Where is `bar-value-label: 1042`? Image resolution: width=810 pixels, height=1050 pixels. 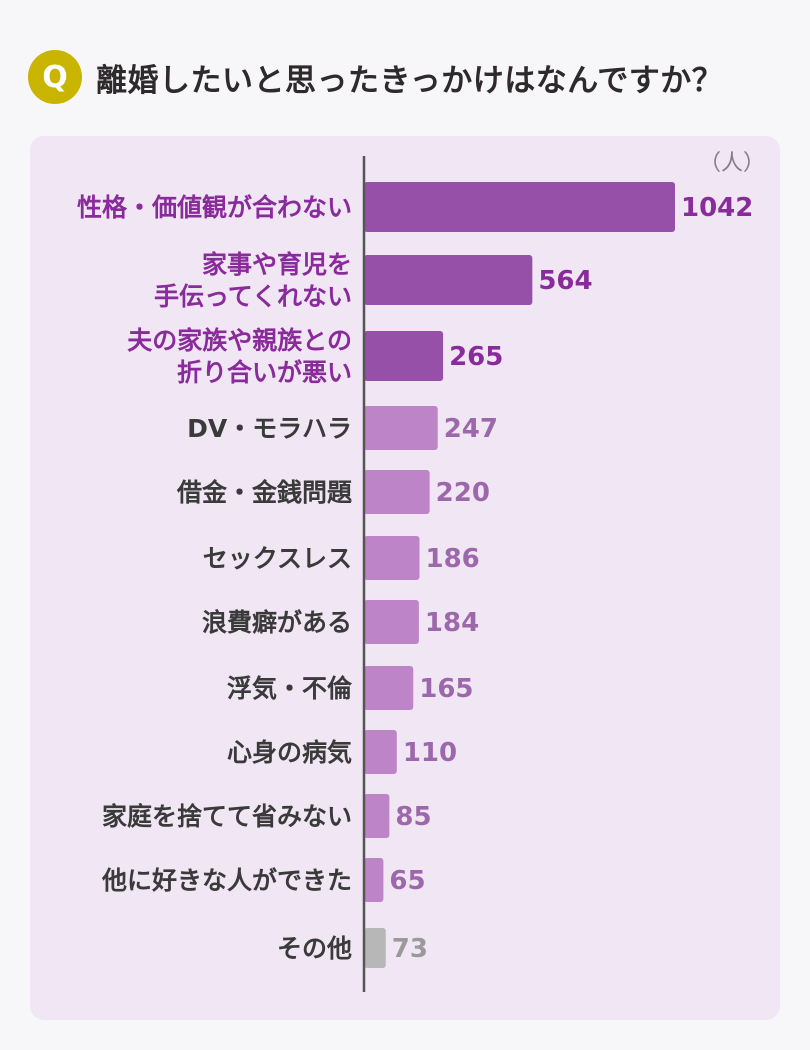
bar-value-label: 1042 is located at coordinates (717, 208).